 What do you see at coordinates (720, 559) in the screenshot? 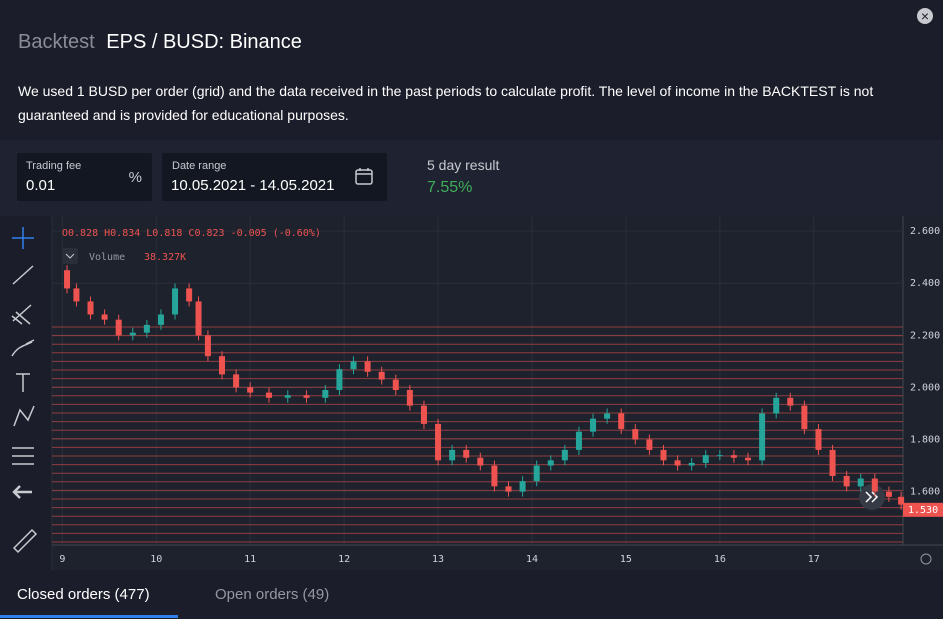
I see `x-tick-label: 16` at bounding box center [720, 559].